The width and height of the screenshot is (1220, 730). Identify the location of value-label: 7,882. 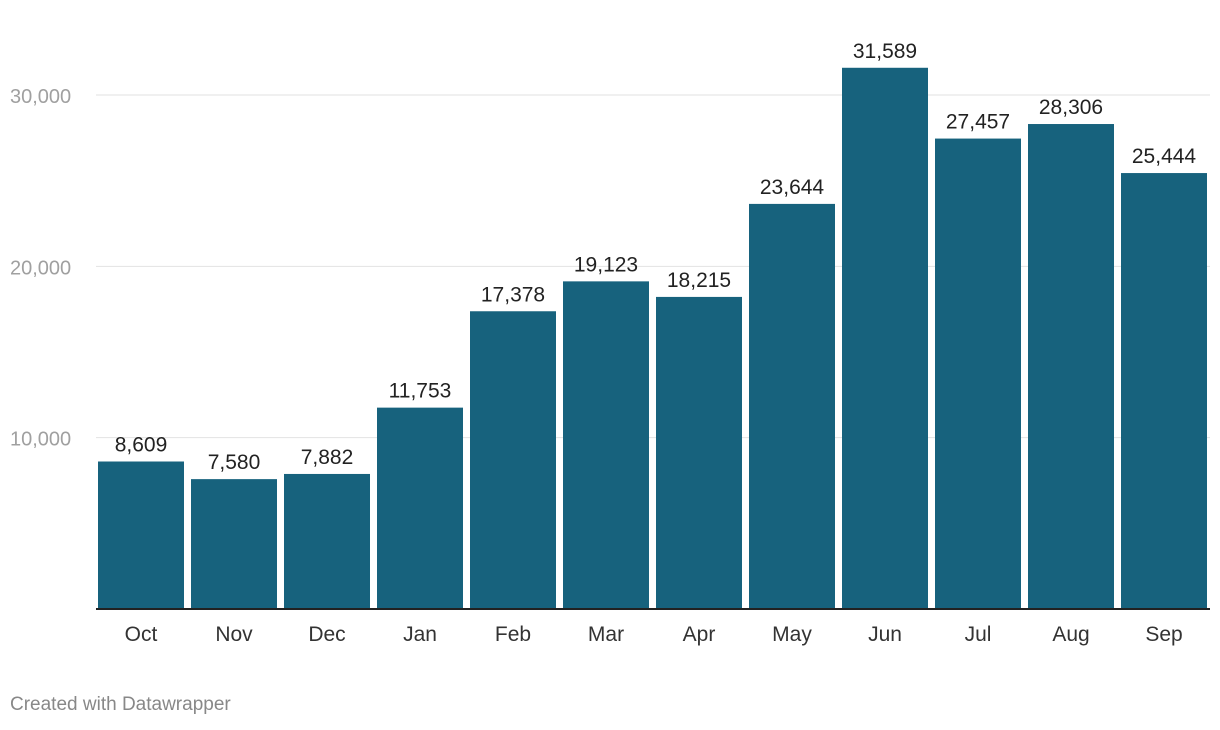
(327, 457).